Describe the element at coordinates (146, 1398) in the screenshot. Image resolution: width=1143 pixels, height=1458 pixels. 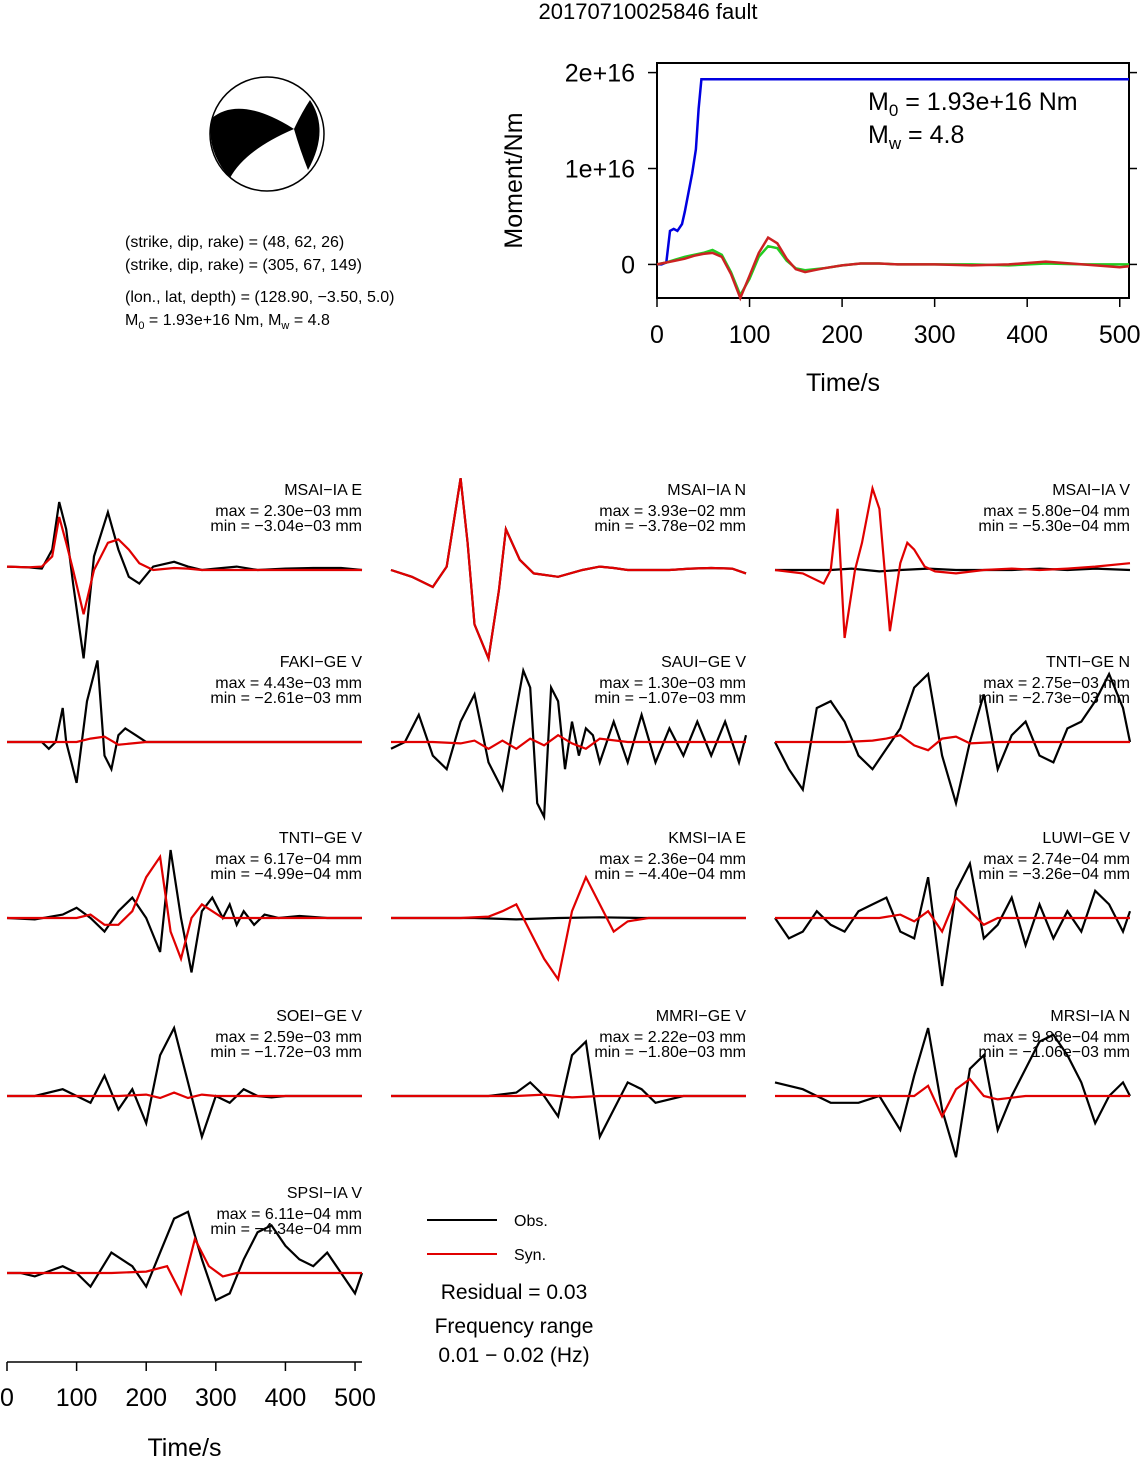
I see `axis-tick-label: 200` at that location.